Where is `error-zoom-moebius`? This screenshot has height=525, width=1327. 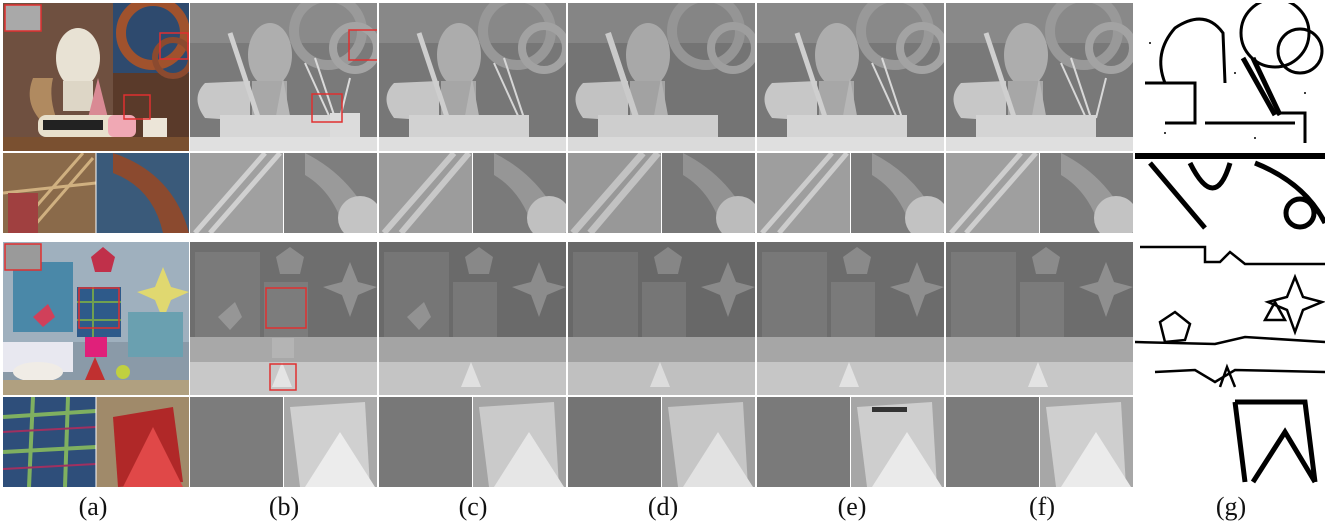
error-zoom-moebius is located at coordinates (1230, 442).